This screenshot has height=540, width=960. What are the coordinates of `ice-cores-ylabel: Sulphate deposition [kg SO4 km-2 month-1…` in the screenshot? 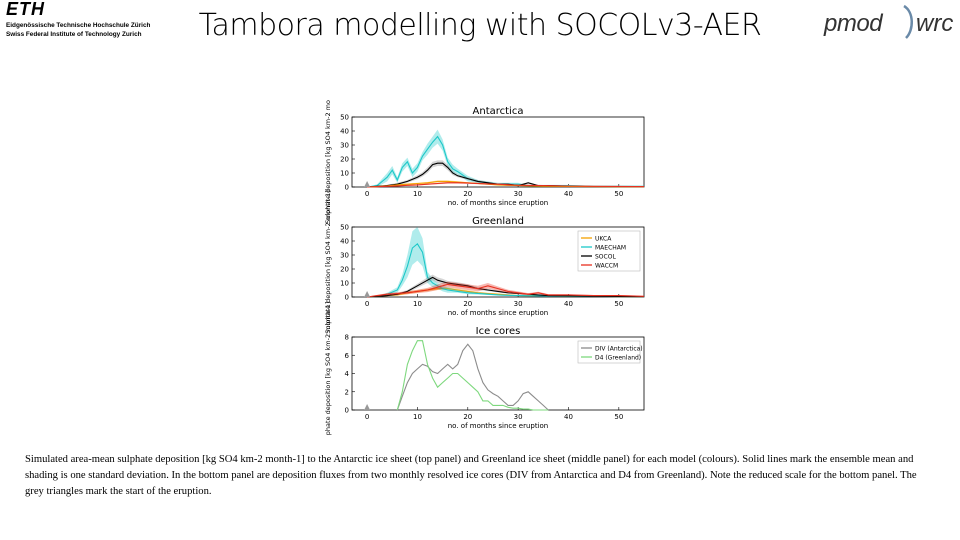 It's located at (328, 368).